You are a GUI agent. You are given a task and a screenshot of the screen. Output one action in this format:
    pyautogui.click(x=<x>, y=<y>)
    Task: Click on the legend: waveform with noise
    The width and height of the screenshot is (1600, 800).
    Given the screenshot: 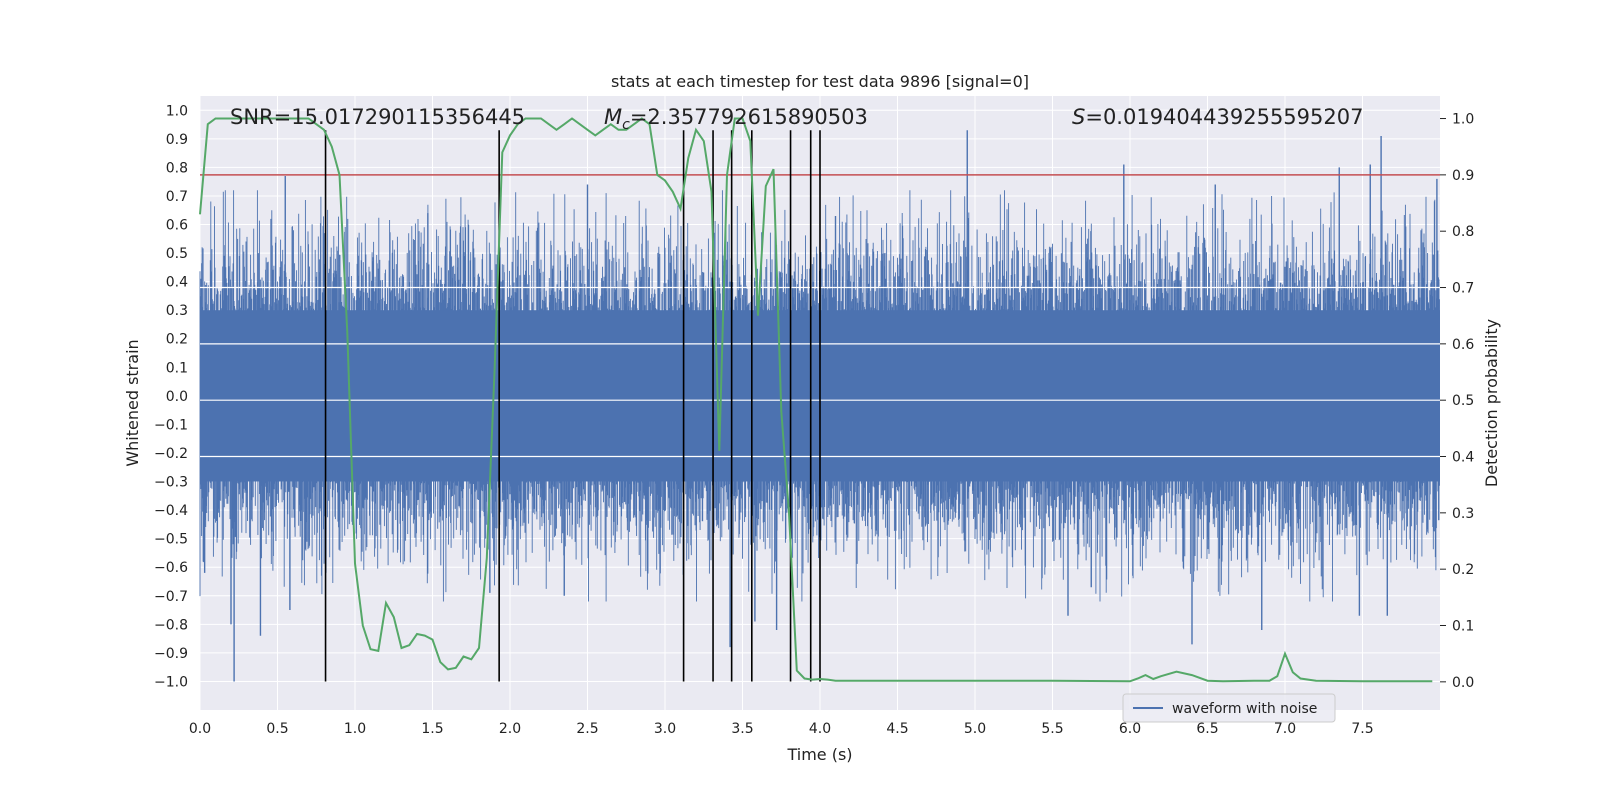 What is the action you would take?
    pyautogui.click(x=1229, y=708)
    